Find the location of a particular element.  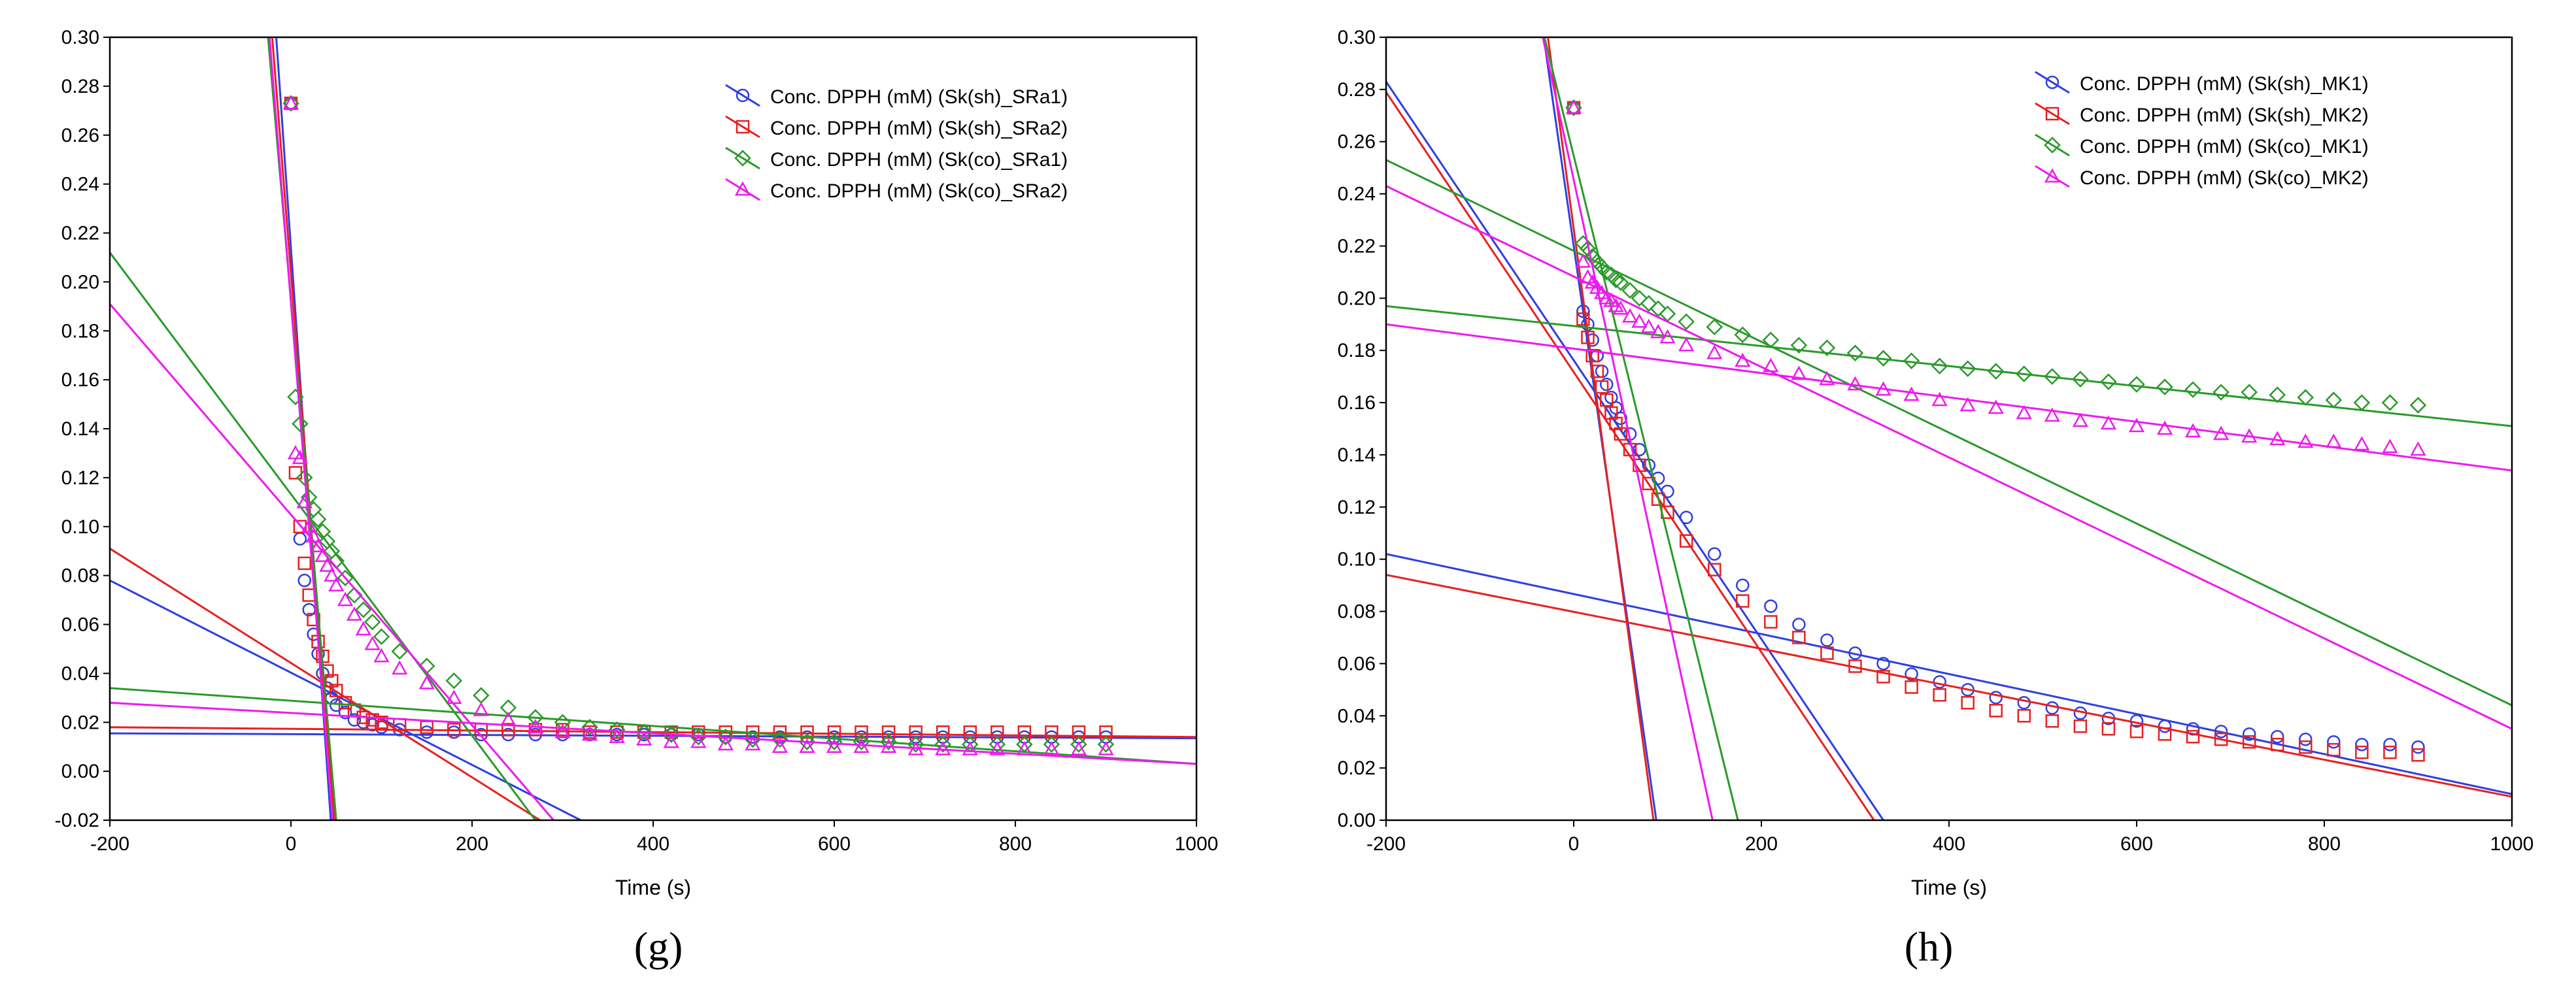

x-tick-label: 200 is located at coordinates (1761, 844).